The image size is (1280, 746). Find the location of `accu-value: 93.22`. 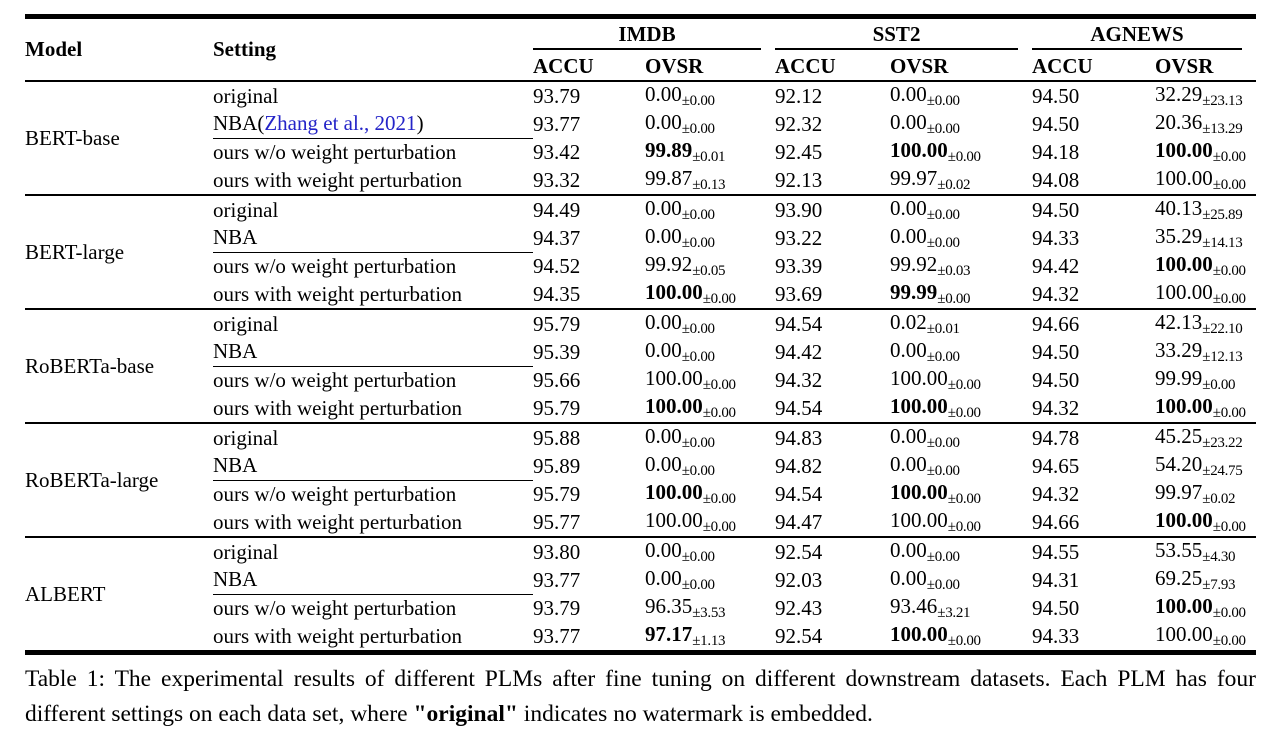

accu-value: 93.22 is located at coordinates (799, 237).